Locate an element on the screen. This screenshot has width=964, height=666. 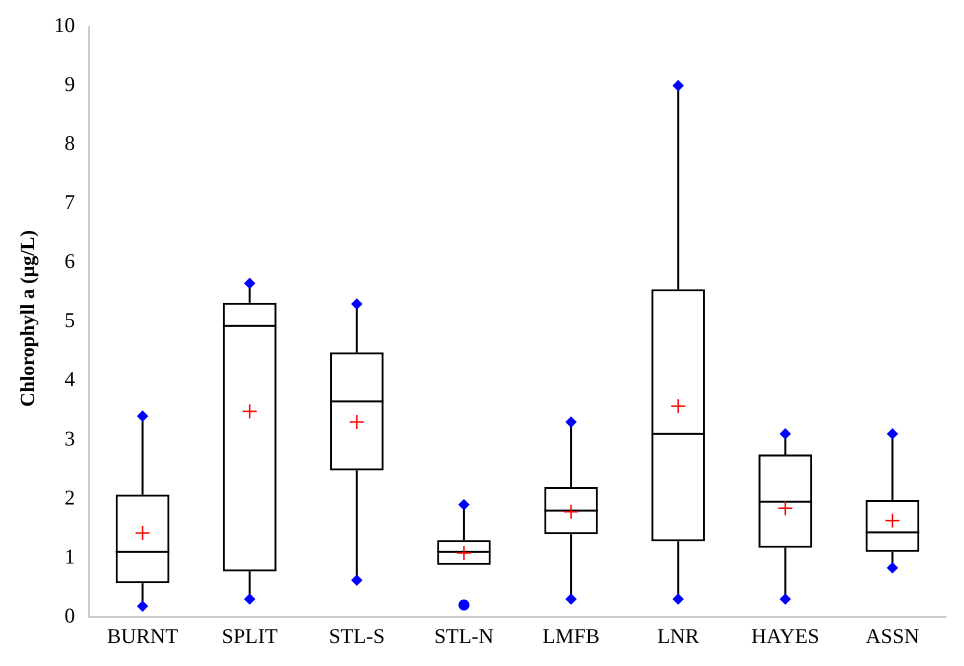
y-tick-label: 5 is located at coordinates (69, 320).